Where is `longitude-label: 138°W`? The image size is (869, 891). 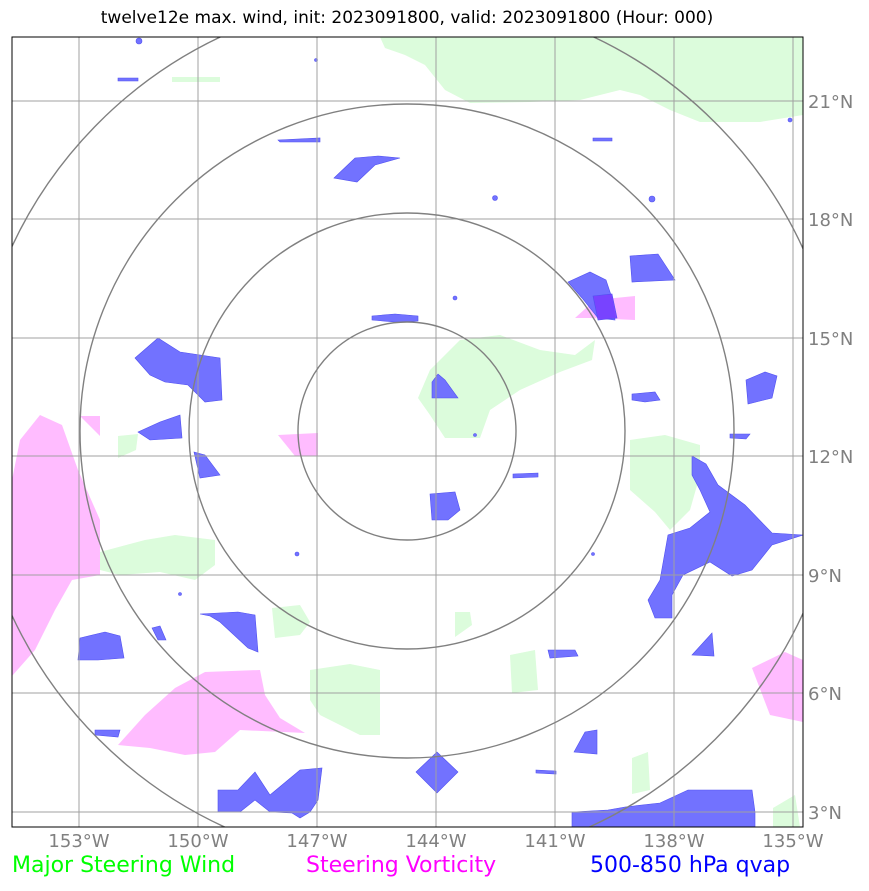 longitude-label: 138°W is located at coordinates (673, 841).